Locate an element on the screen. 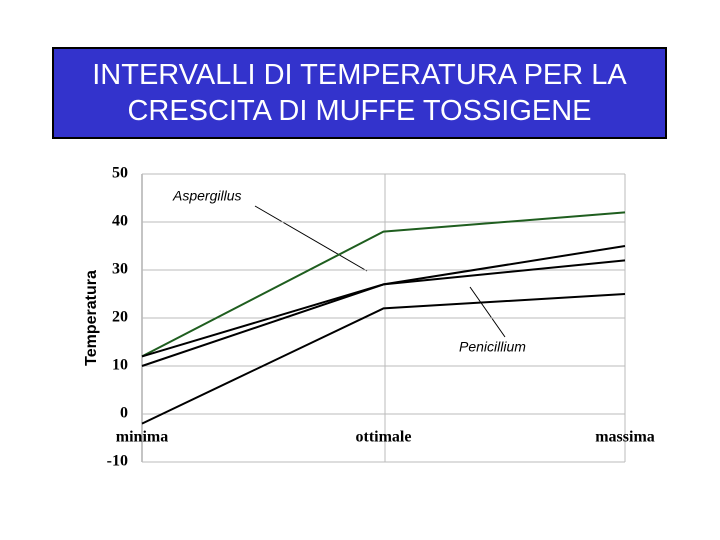  y-tick-label: 10 is located at coordinates (120, 365).